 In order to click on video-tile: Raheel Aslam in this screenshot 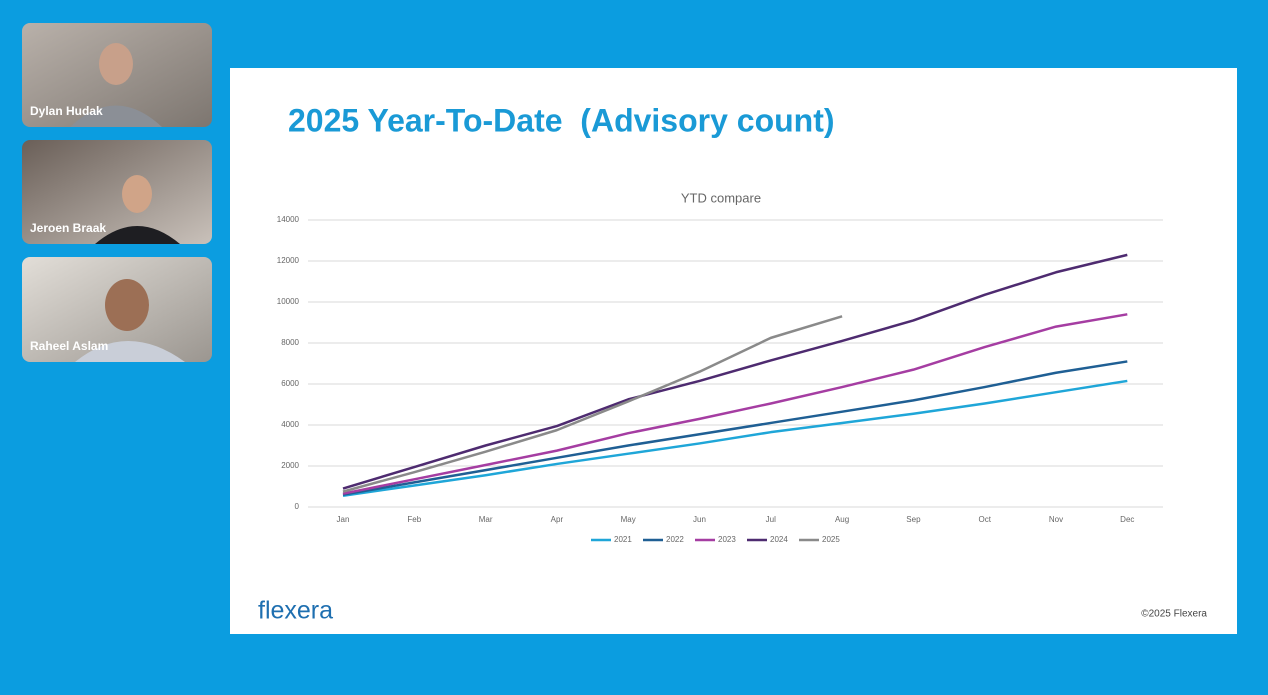, I will do `click(117, 309)`.